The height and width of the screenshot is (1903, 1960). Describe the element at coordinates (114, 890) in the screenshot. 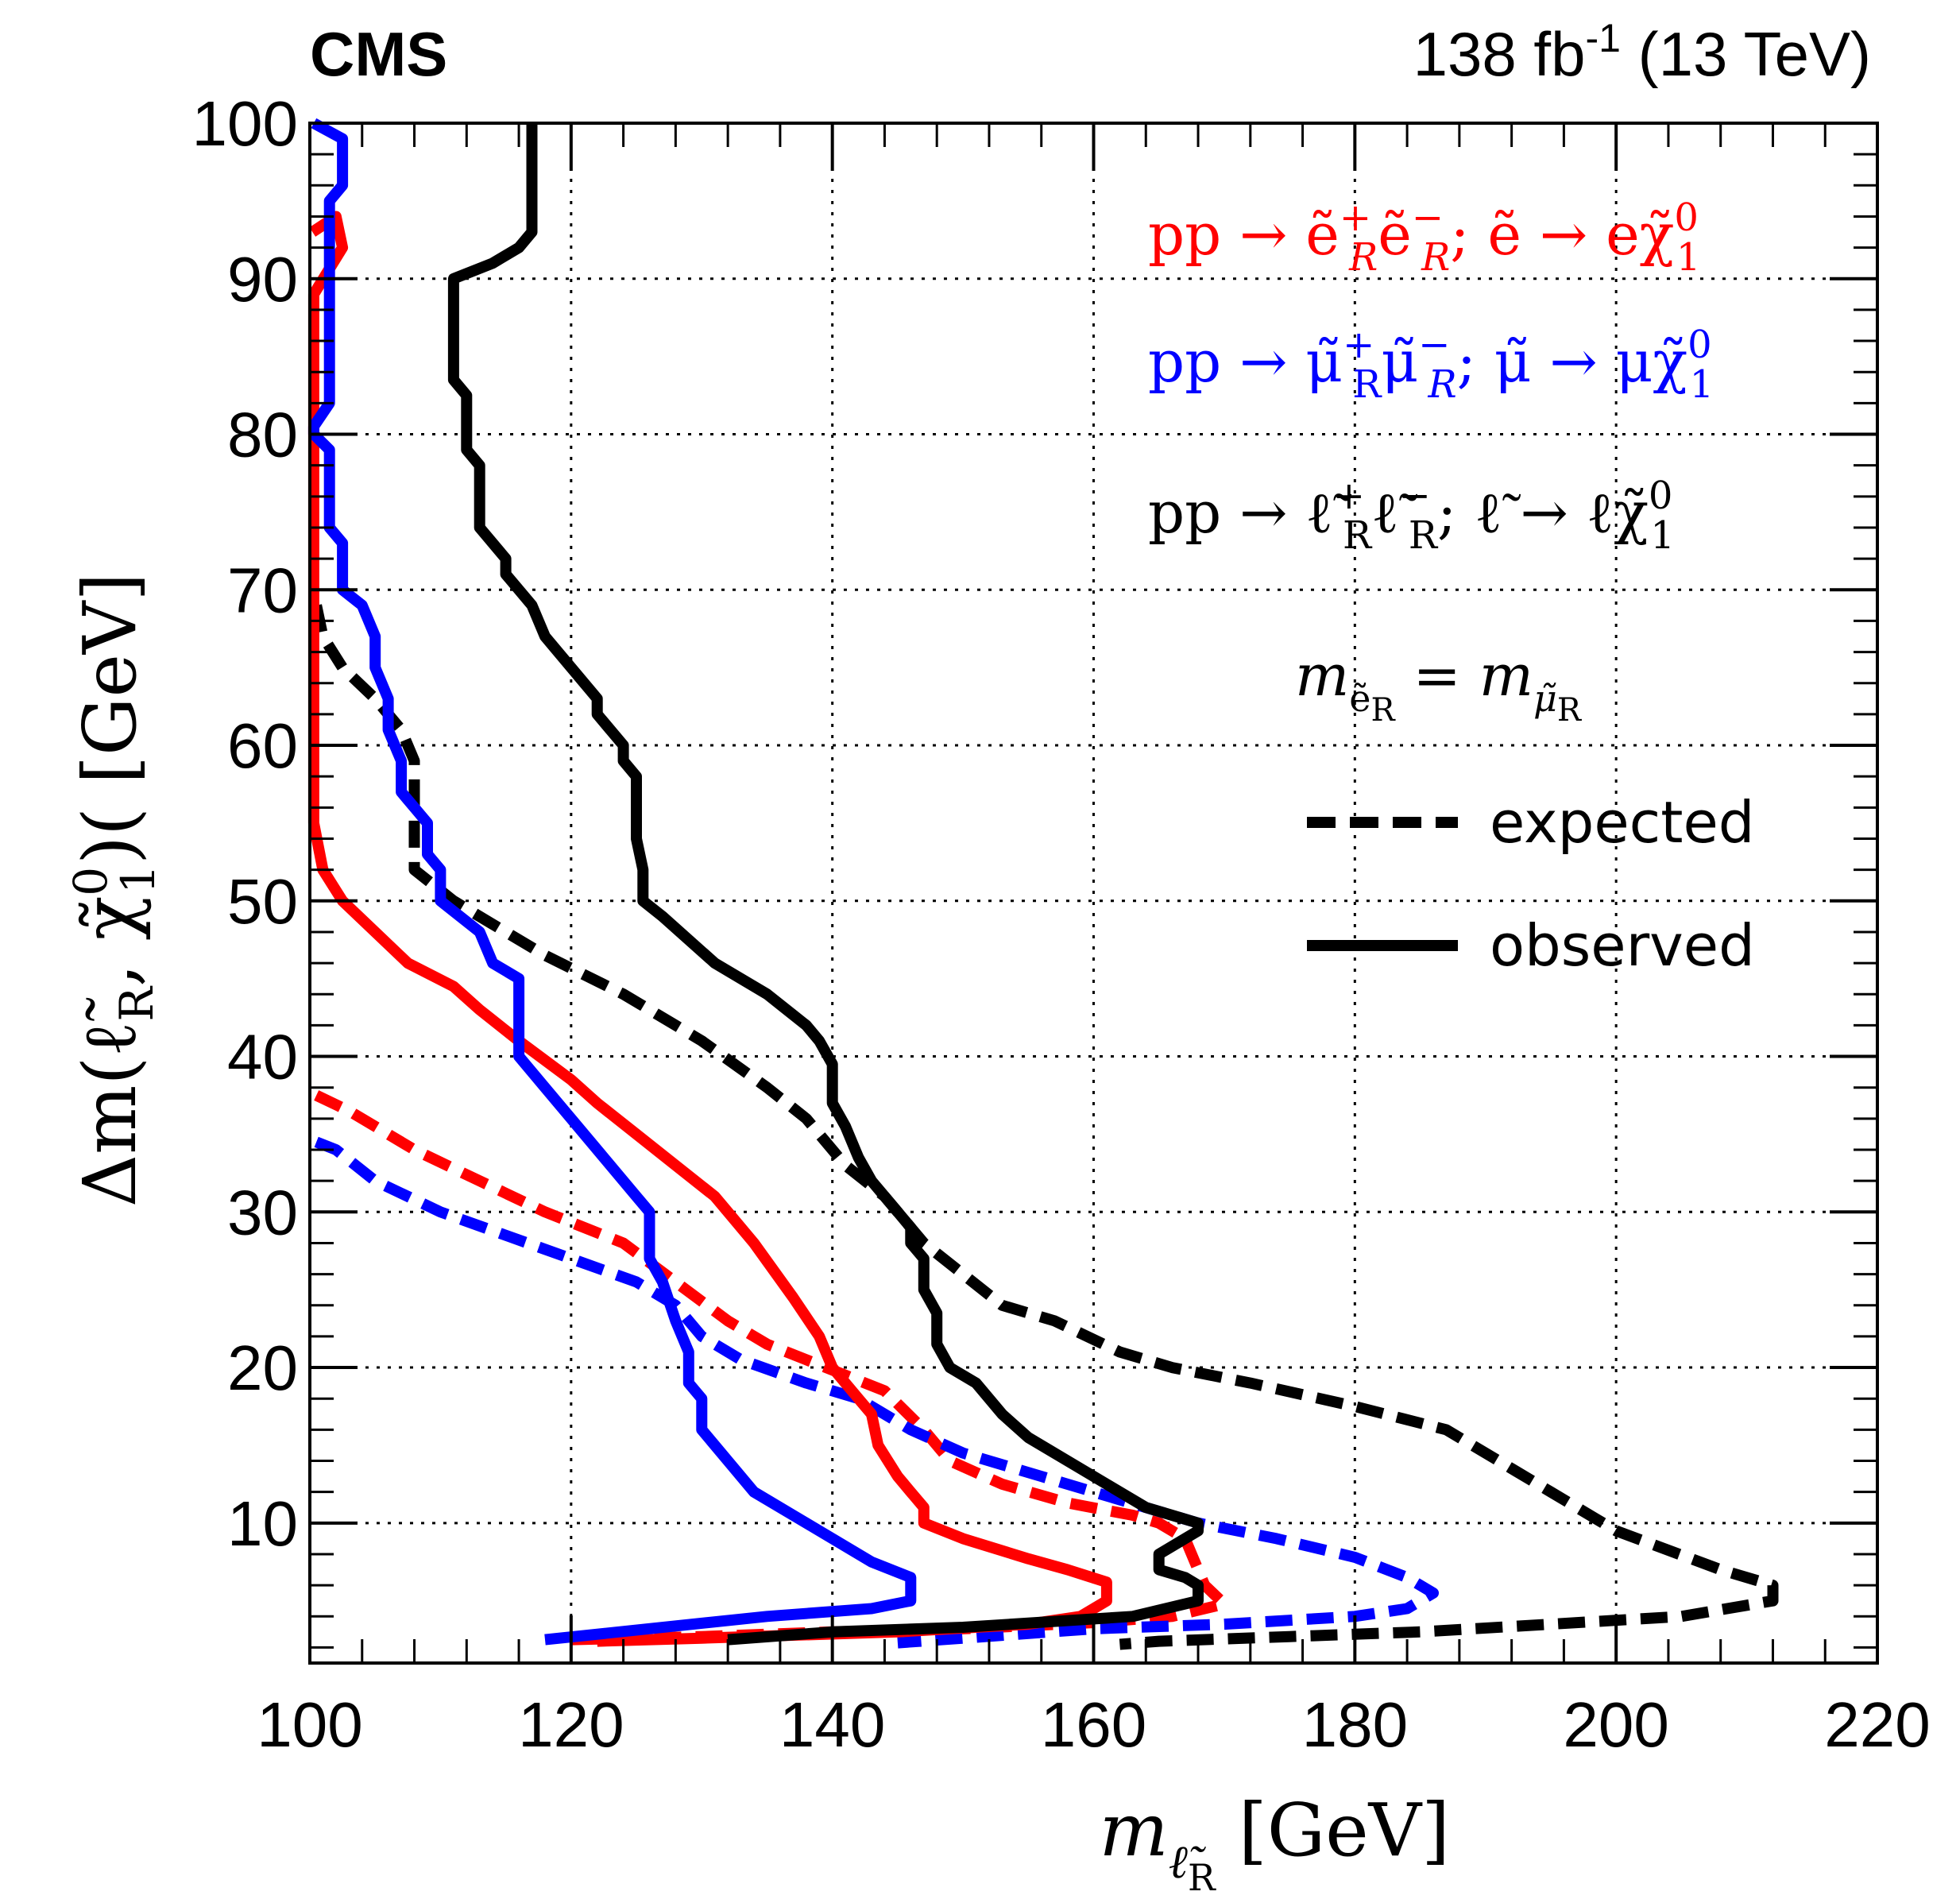

I see `y-axis-title: Δm(ℓ̃R, χ̃01)( [GeV]` at that location.